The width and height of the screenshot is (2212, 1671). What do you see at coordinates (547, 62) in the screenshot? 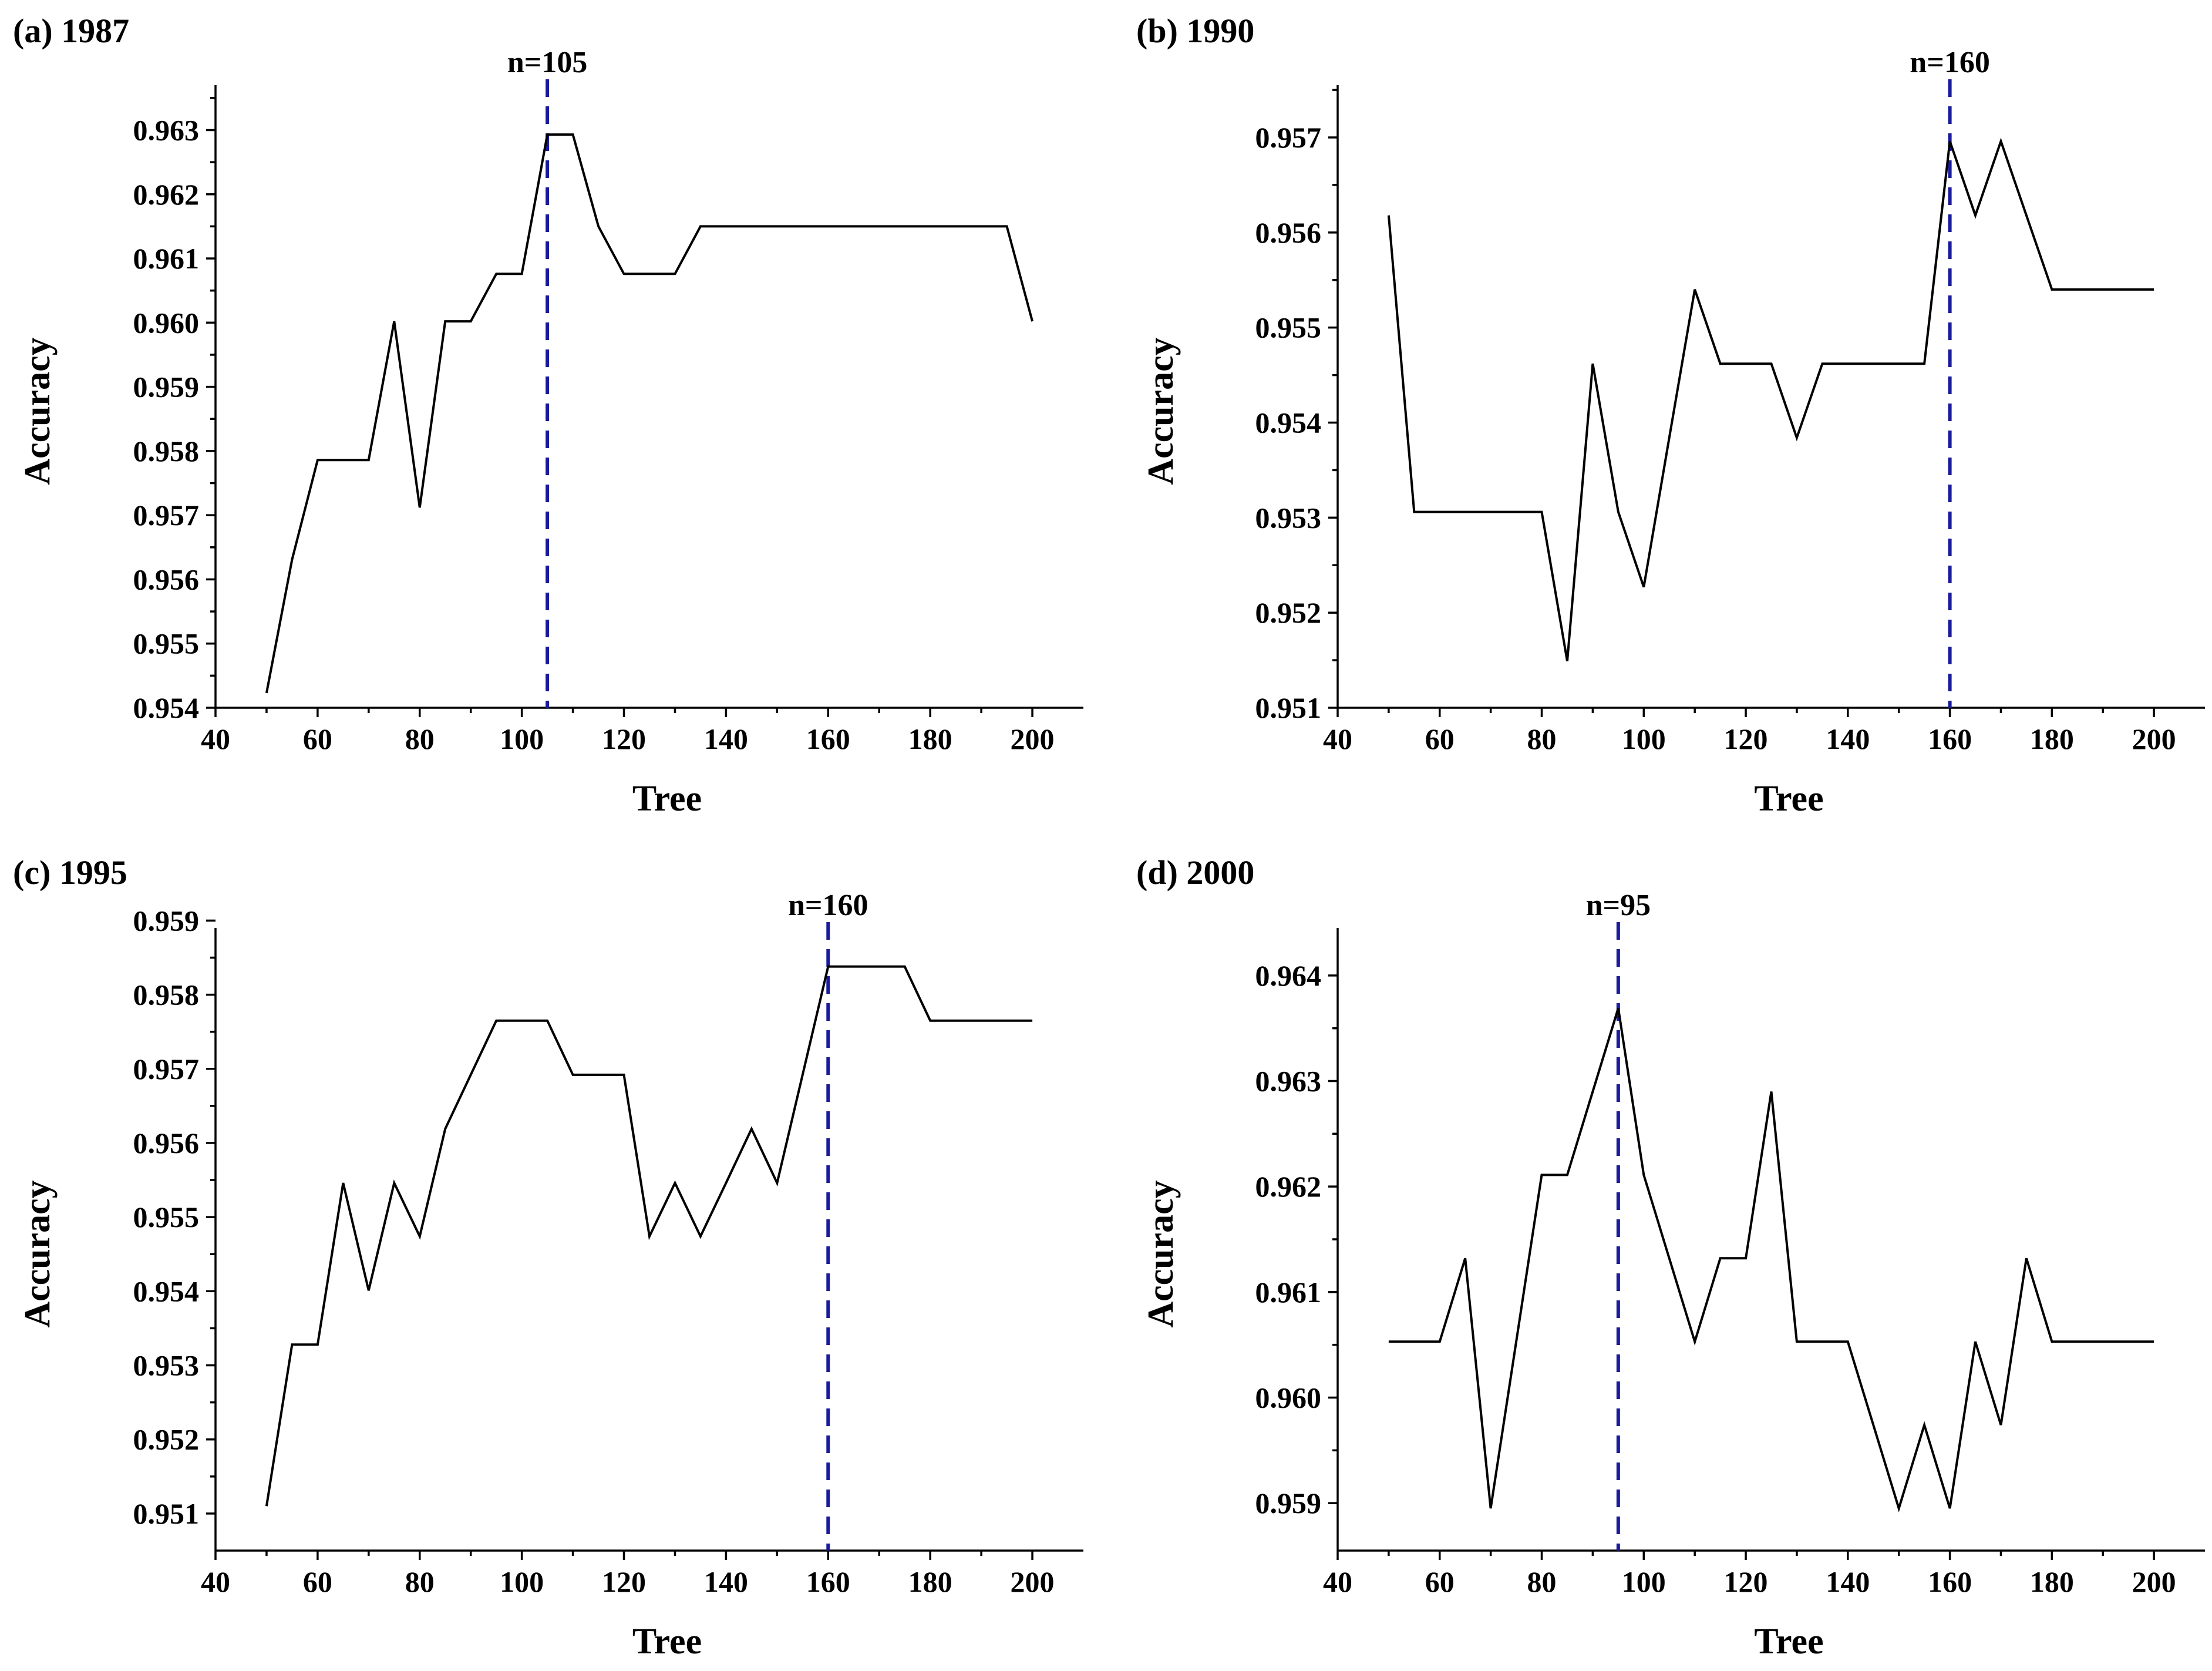
I see `optimal-tree-marker-label: n=105` at bounding box center [547, 62].